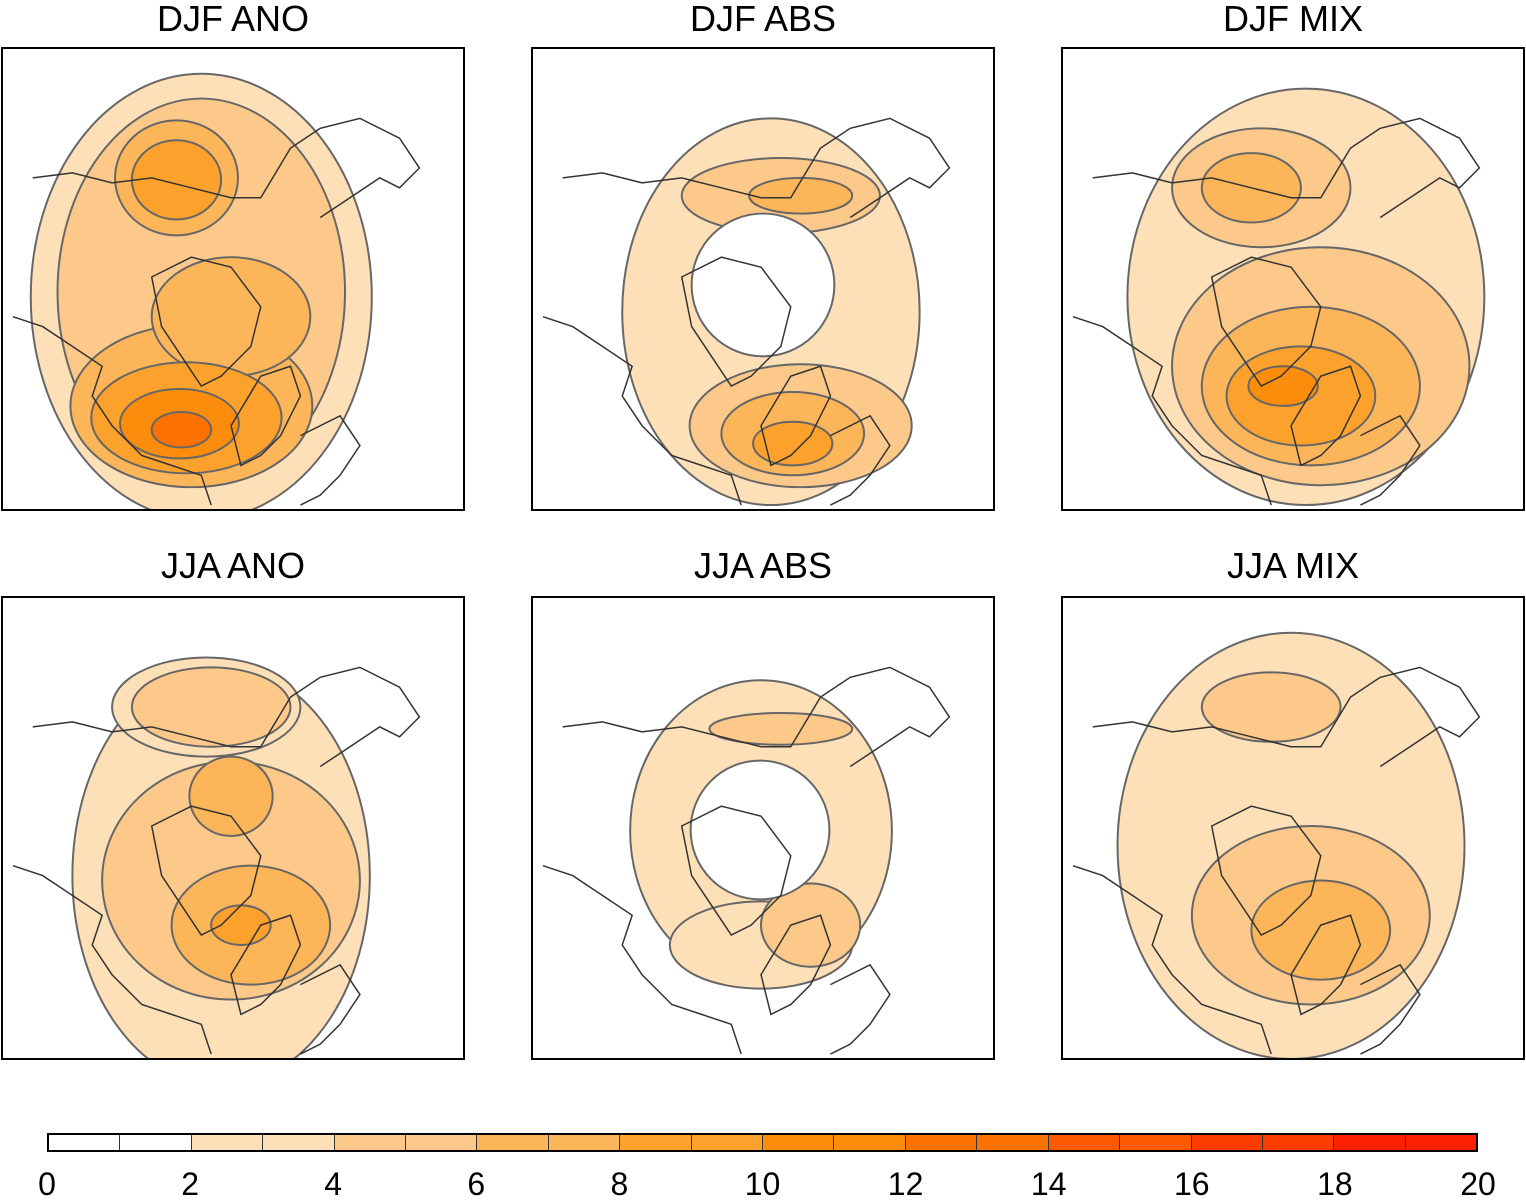  Describe the element at coordinates (232, 19) in the screenshot. I see `panel-title-djf-ano: DJF ANO` at that location.